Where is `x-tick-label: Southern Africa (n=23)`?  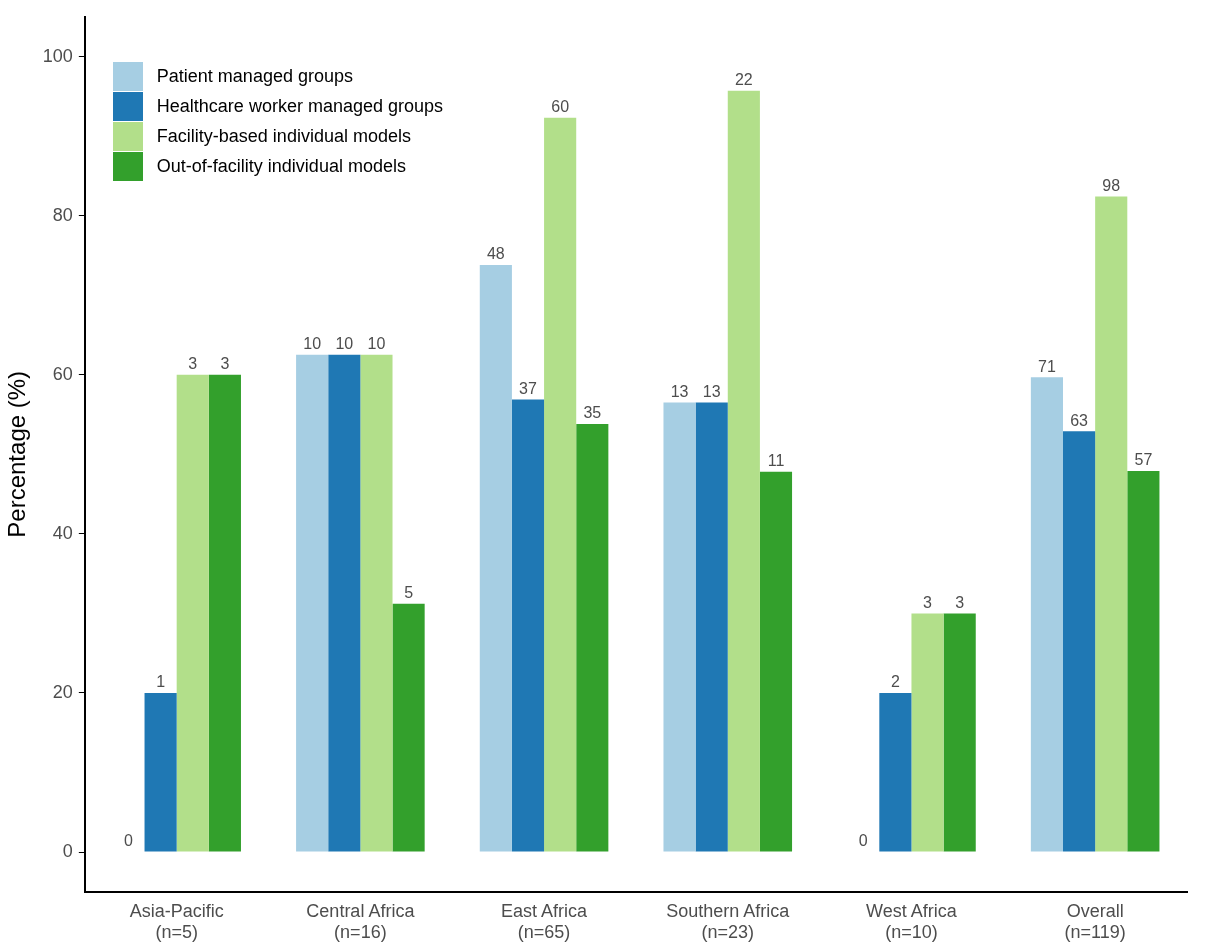
x-tick-label: Southern Africa (n=23) is located at coordinates (728, 921).